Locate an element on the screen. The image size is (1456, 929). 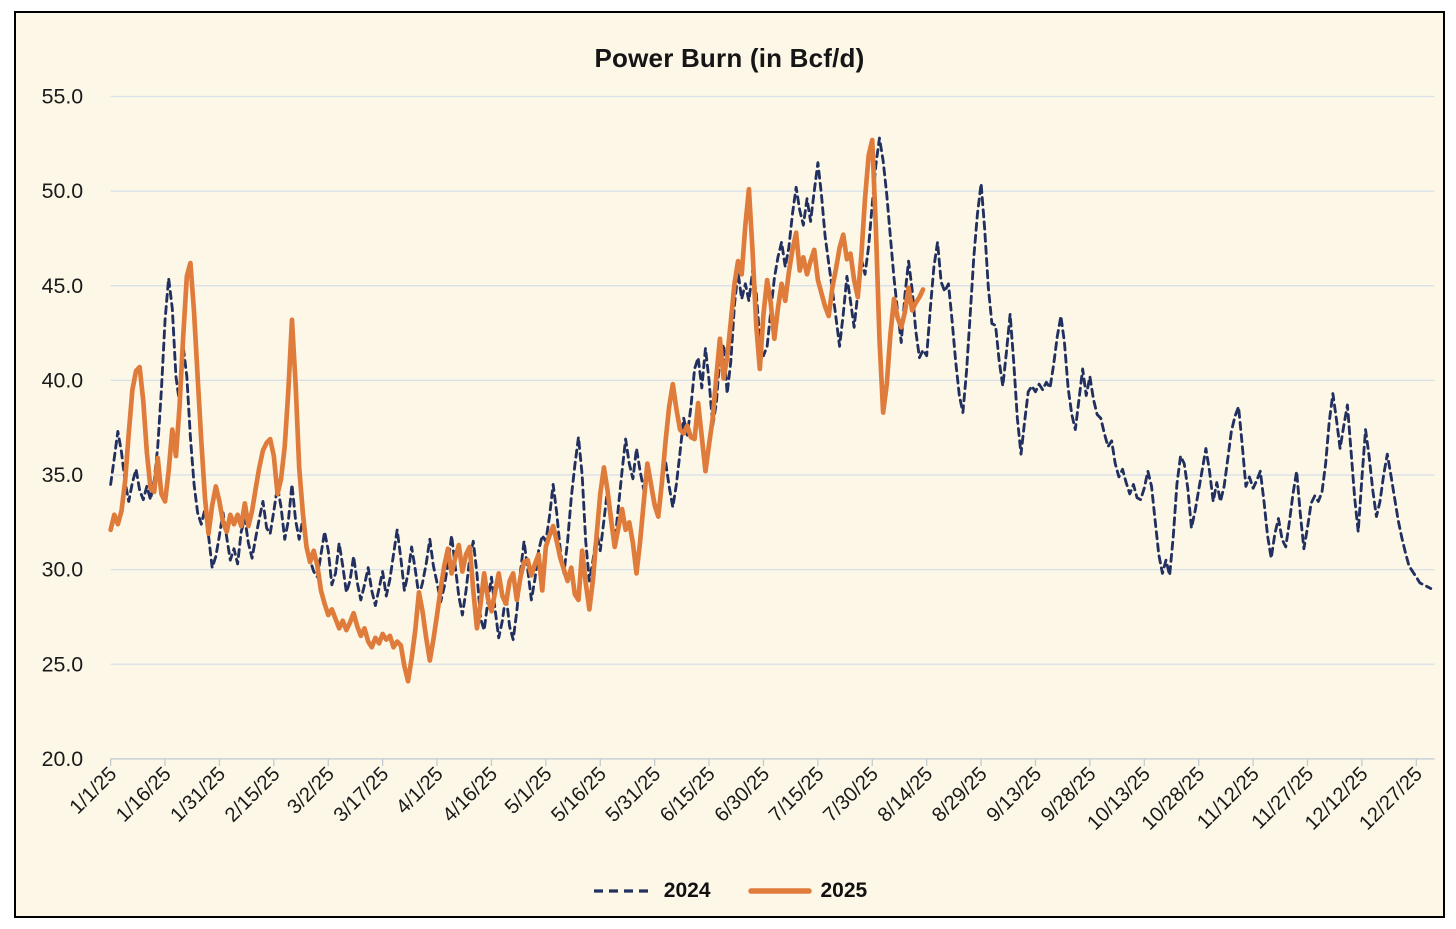
x-tick-label: 3/17/25 is located at coordinates (362, 795).